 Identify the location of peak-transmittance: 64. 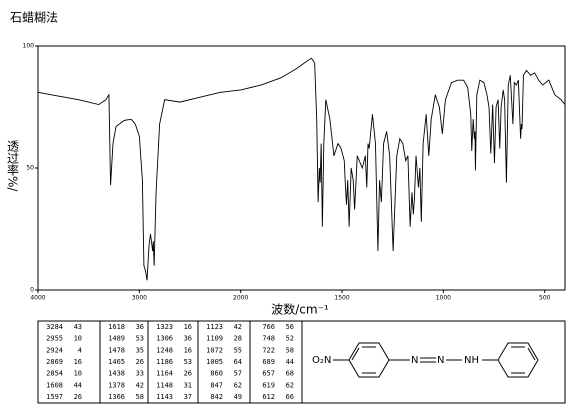
(238, 362).